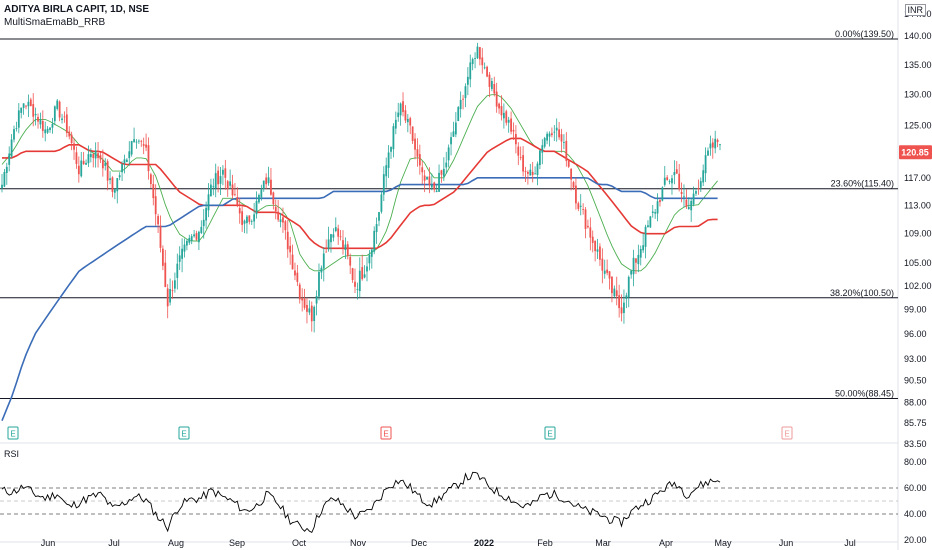  Describe the element at coordinates (11, 454) in the screenshot. I see `rsi-label: RSI` at that location.